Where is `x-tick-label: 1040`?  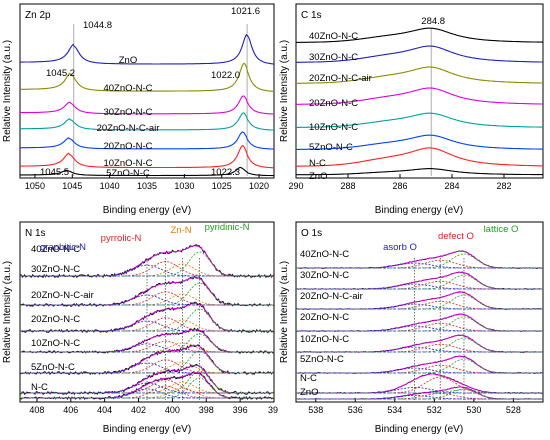
x-tick-label: 1040 is located at coordinates (110, 186).